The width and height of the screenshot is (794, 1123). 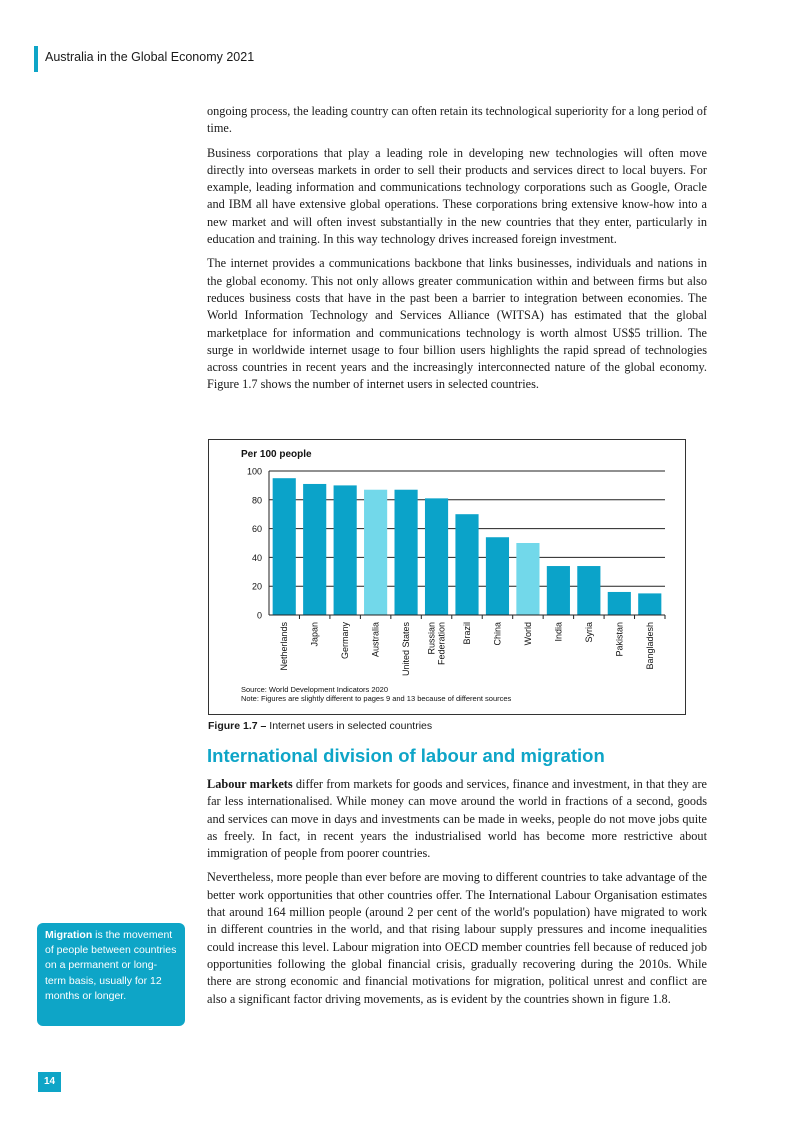 I want to click on bar-syria, so click(x=589, y=590).